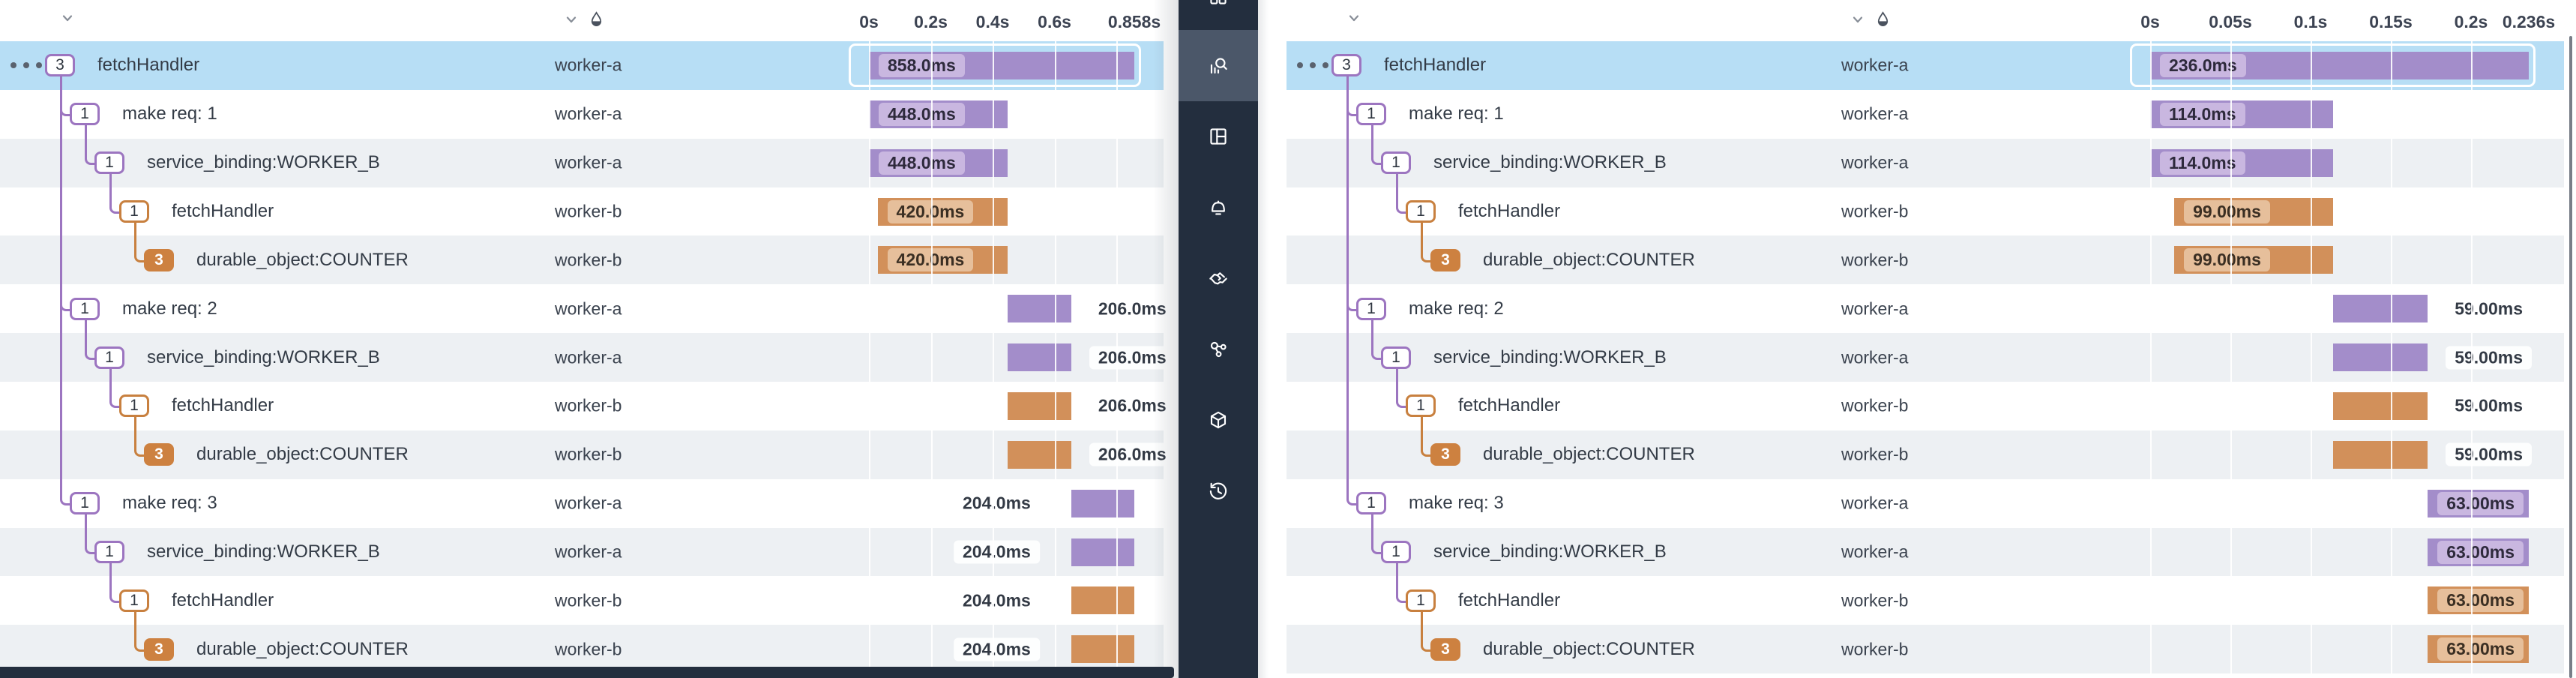  I want to click on span-row: 1 service_binding:WORKER_B worker-a 448.0ms, so click(582, 163).